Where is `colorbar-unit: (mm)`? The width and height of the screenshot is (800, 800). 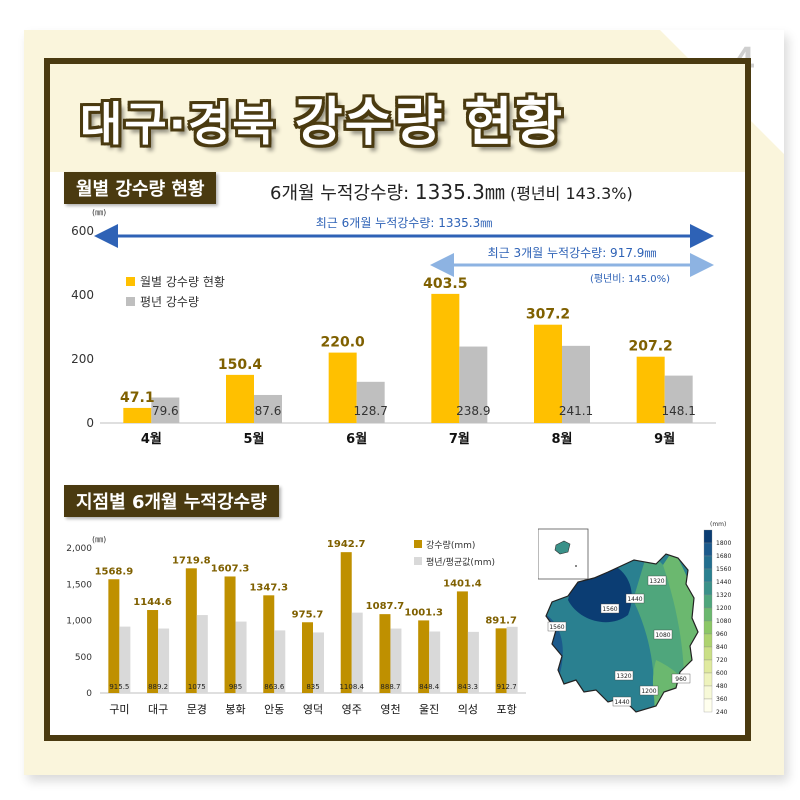 colorbar-unit: (mm) is located at coordinates (718, 524).